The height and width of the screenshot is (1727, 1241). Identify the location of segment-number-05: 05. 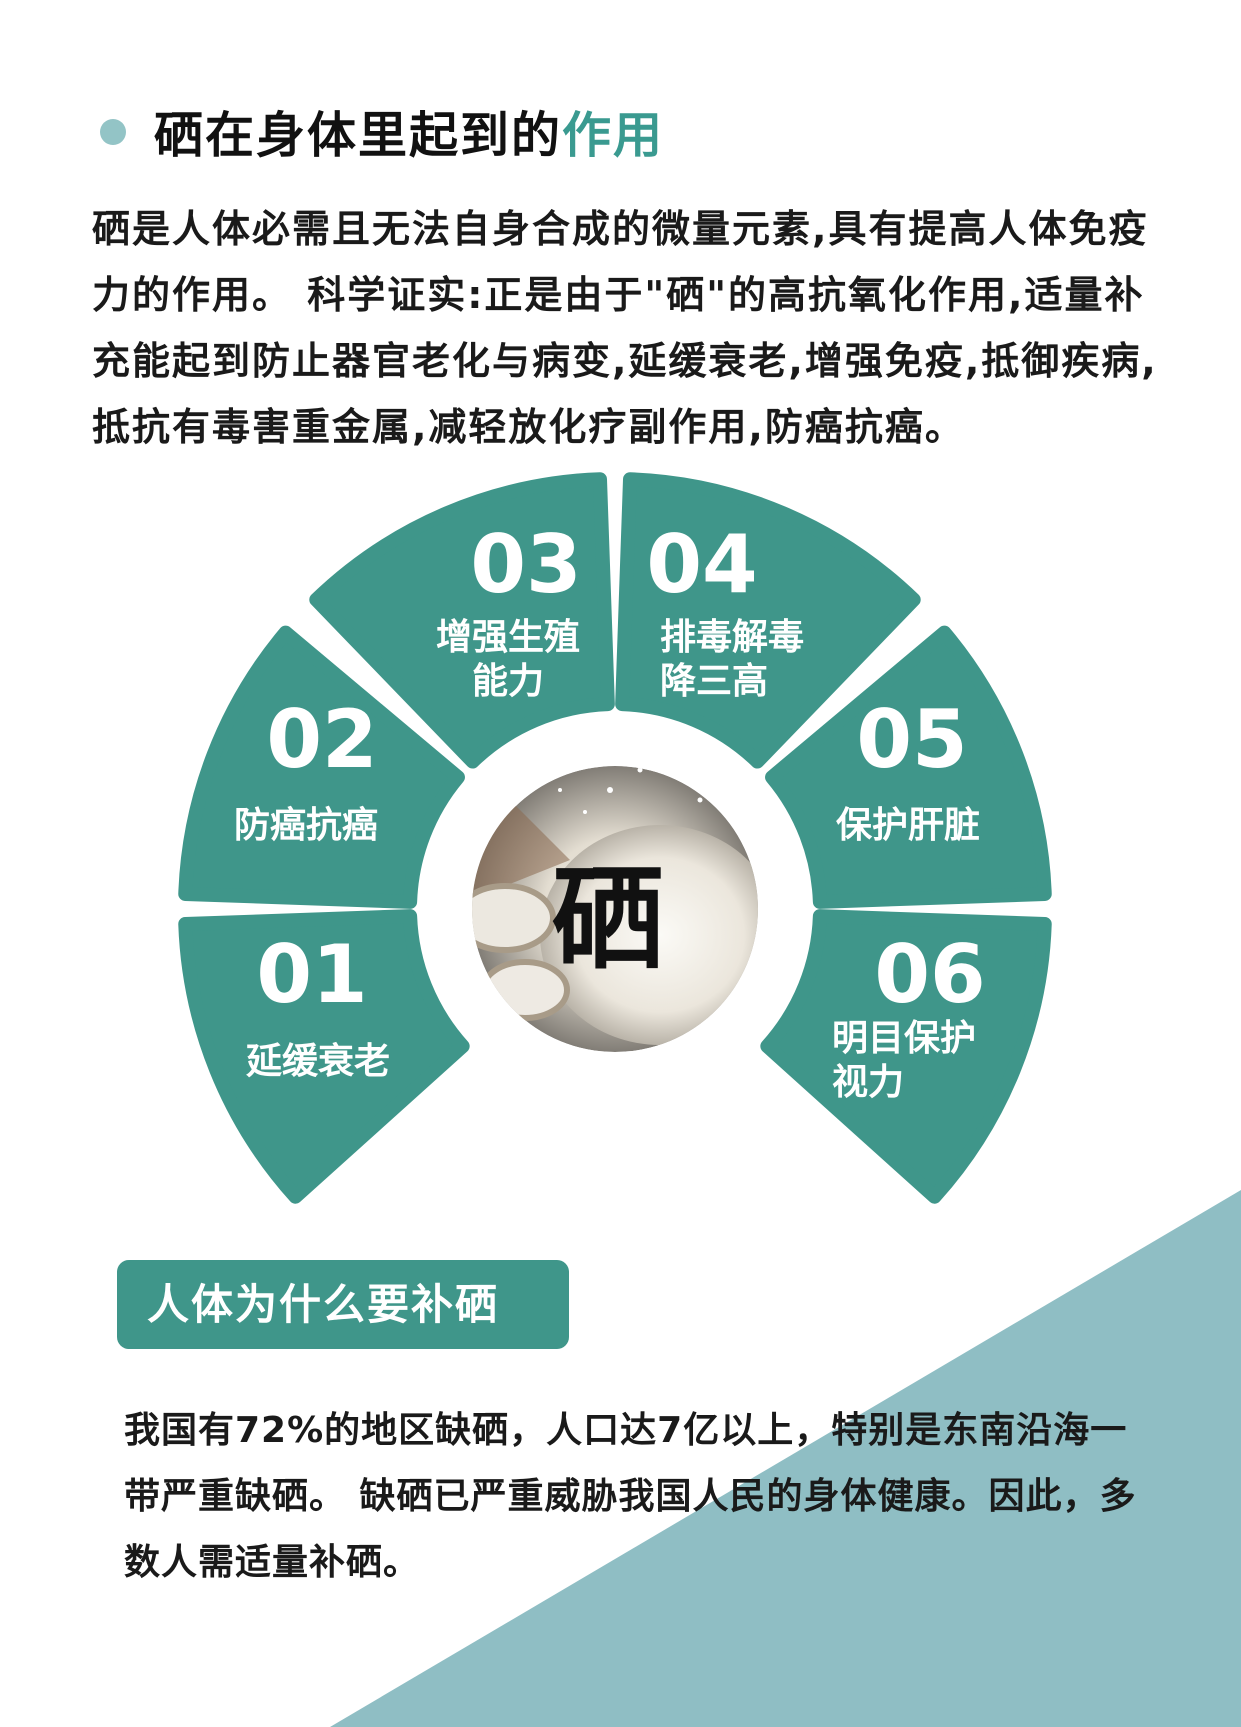
(911, 739).